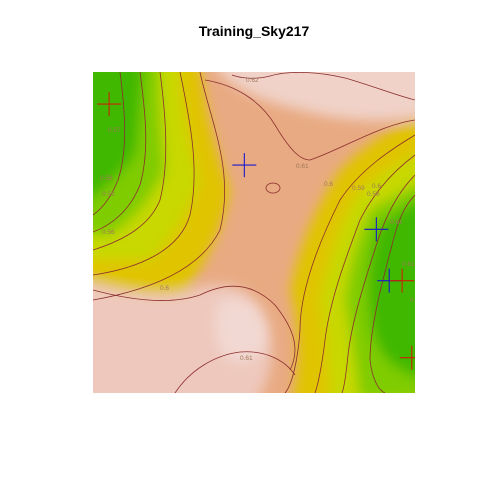  Describe the element at coordinates (254, 31) in the screenshot. I see `chart-title: Training_Sky217` at that location.